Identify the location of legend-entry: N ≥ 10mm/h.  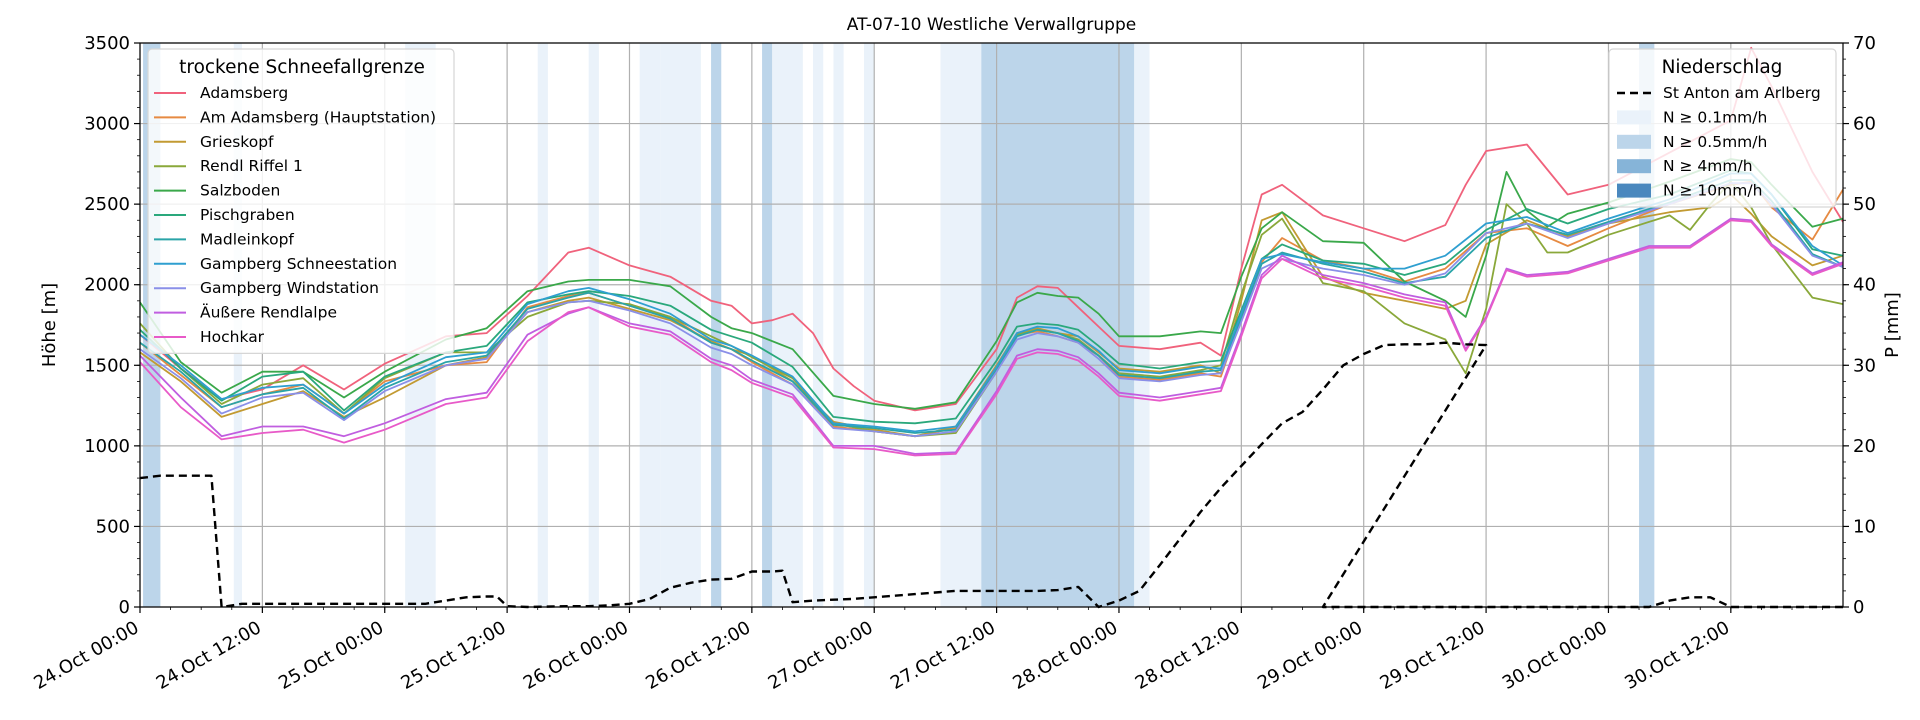
(1712, 191).